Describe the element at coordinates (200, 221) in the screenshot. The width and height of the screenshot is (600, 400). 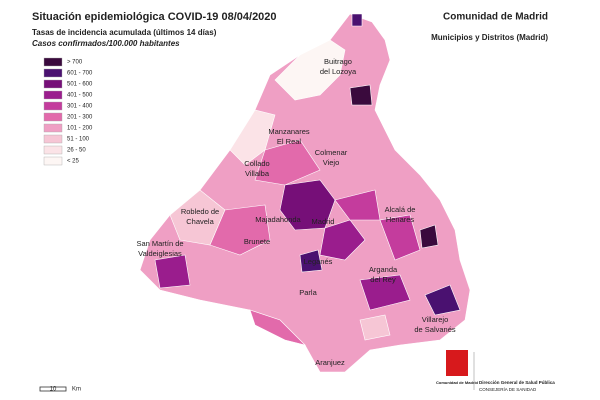
I see `place-line: Chavela` at that location.